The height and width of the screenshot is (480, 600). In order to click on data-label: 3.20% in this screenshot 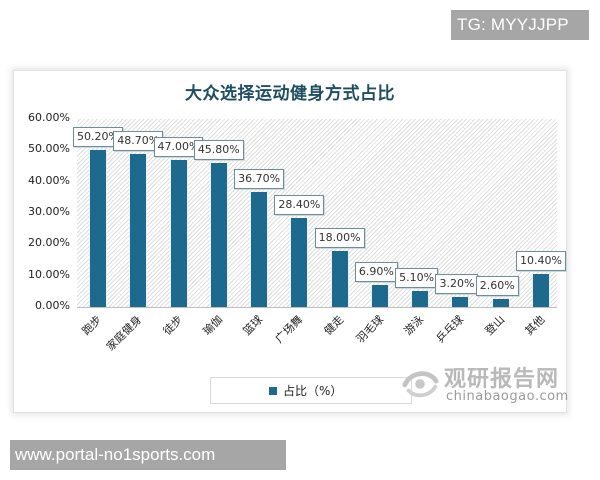, I will do `click(457, 283)`.